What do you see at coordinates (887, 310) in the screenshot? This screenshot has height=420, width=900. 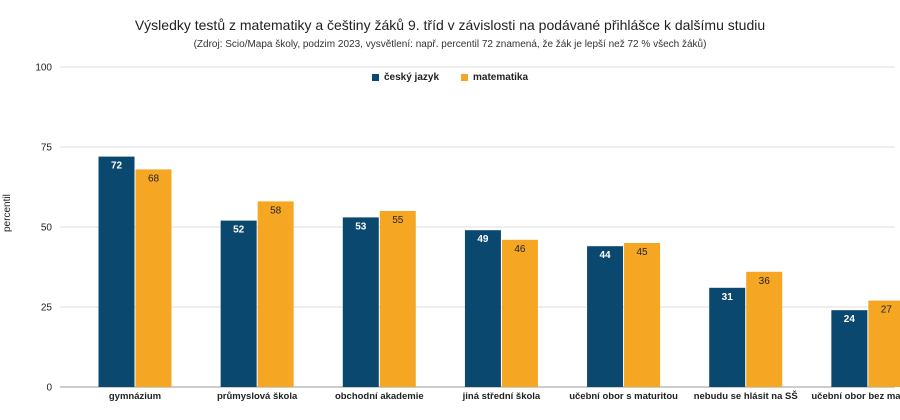 I see `data-label: 27` at bounding box center [887, 310].